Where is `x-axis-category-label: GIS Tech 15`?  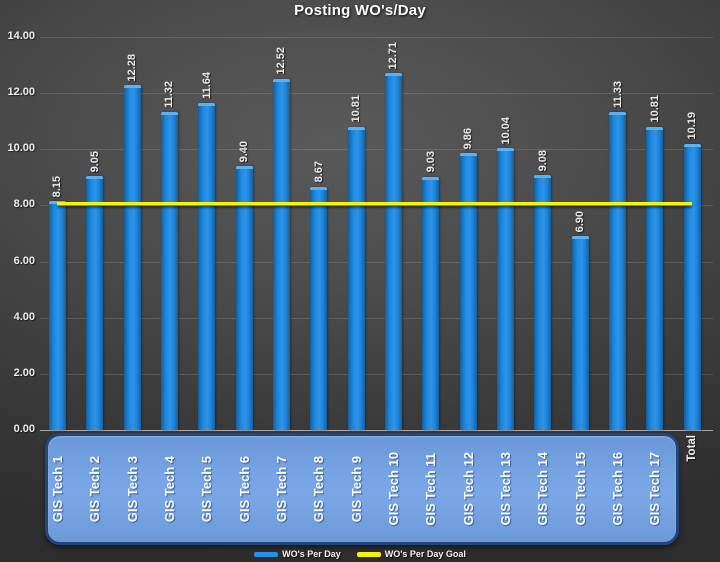
x-axis-category-label: GIS Tech 15 is located at coordinates (580, 489).